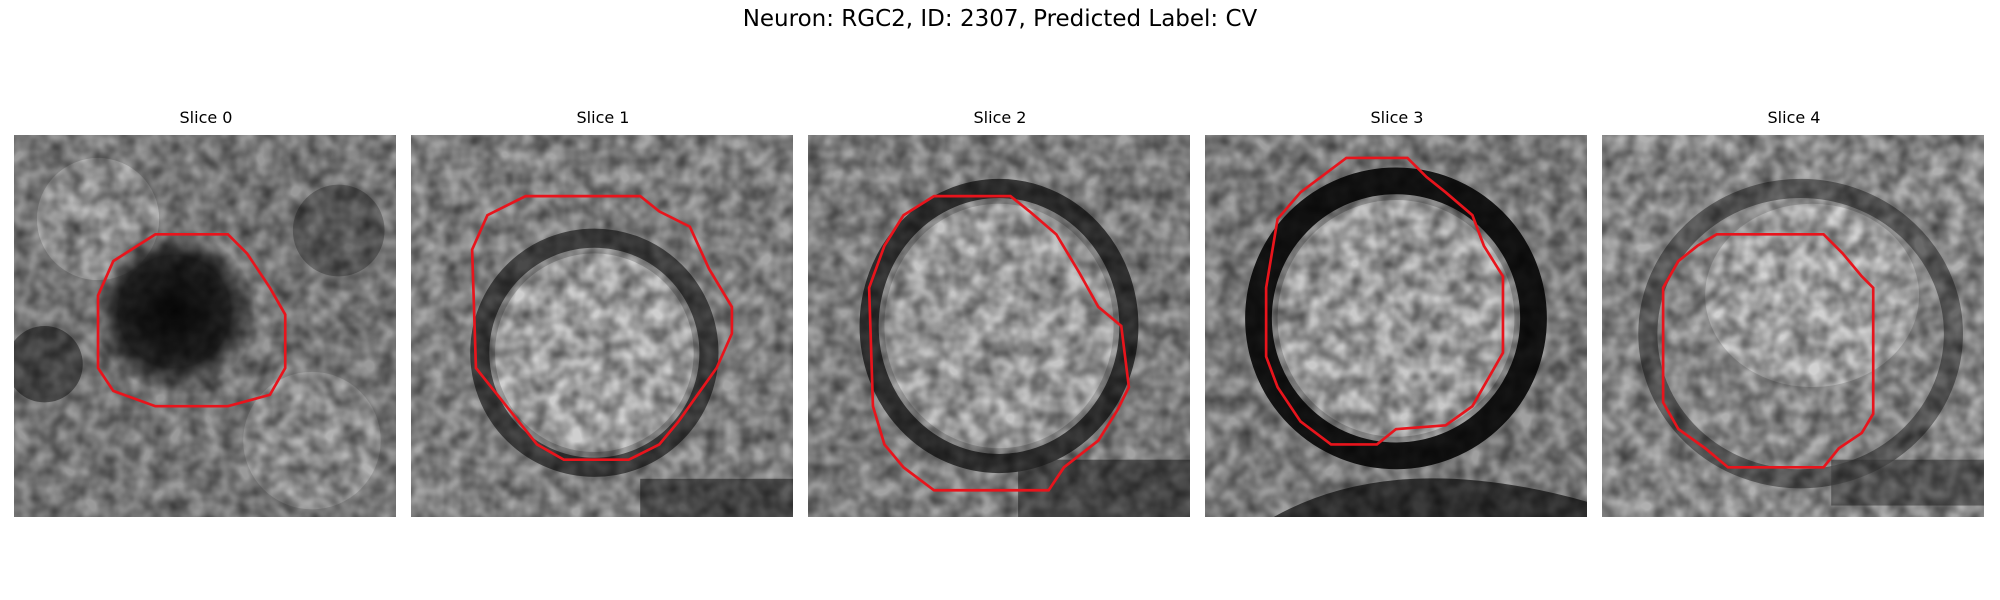 This screenshot has height=600, width=2000. What do you see at coordinates (1000, 117) in the screenshot?
I see `panel-title: Slice 2` at bounding box center [1000, 117].